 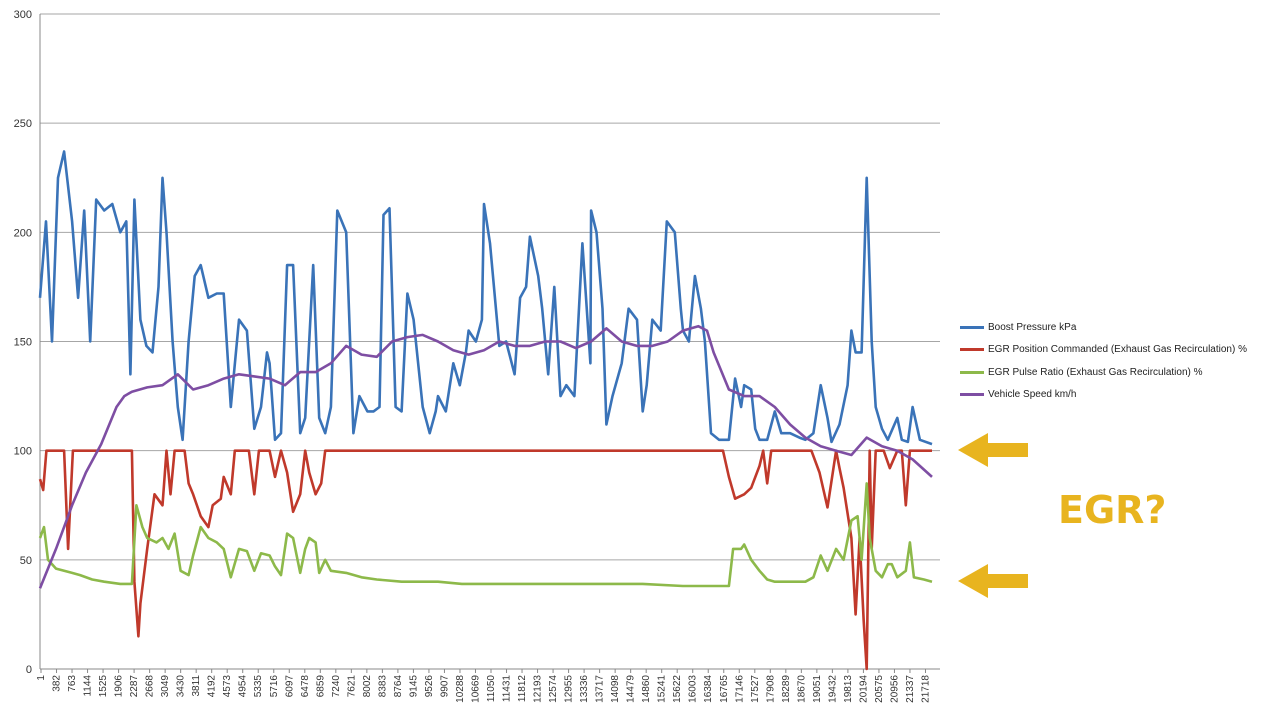 I want to click on x-tick-label: 15241, so click(x=662, y=689).